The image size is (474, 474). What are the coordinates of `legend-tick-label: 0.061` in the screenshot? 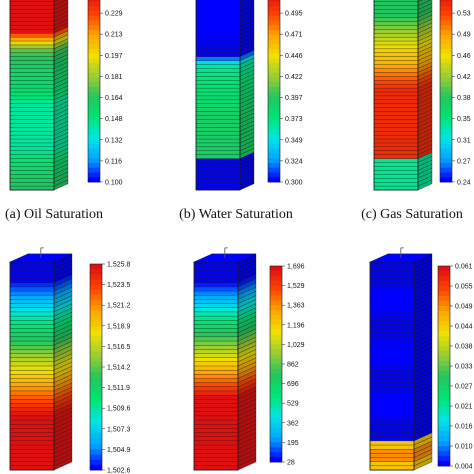 It's located at (464, 267).